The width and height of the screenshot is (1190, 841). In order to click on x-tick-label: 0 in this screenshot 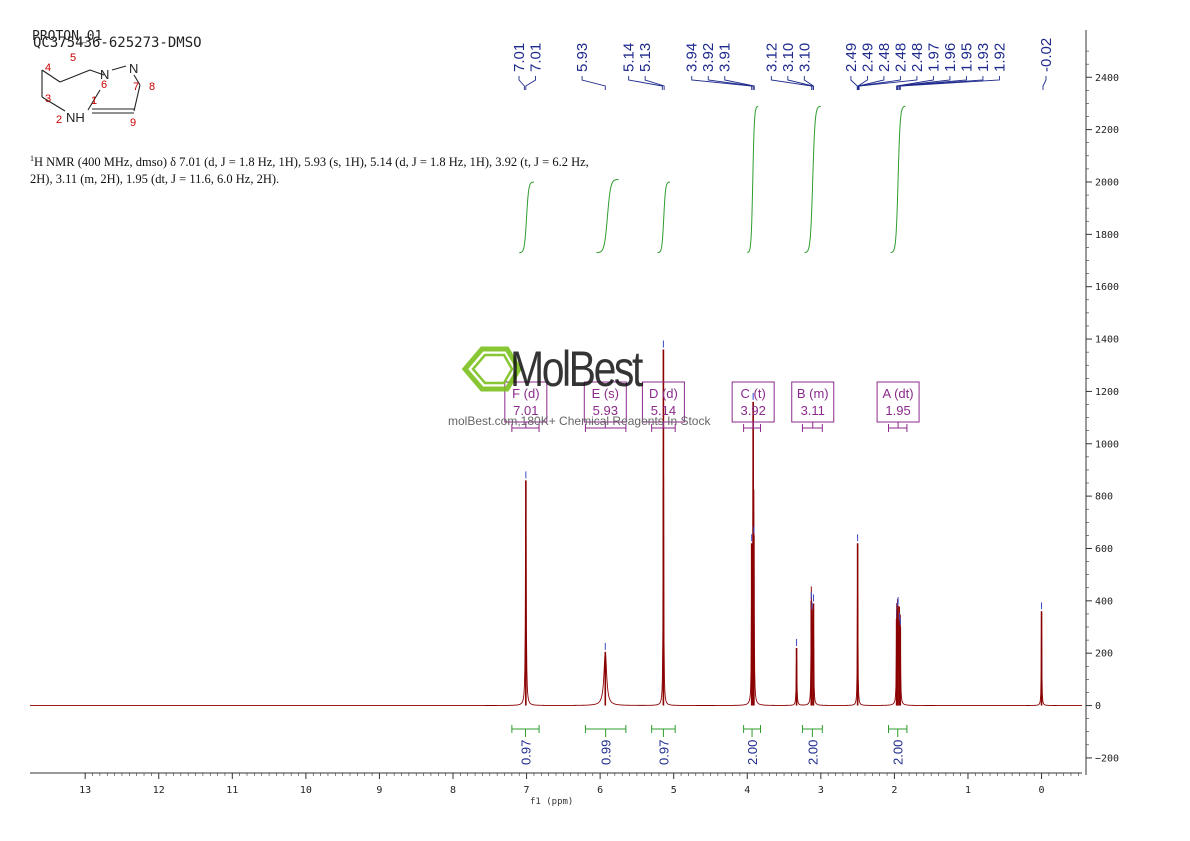, I will do `click(1042, 790)`.